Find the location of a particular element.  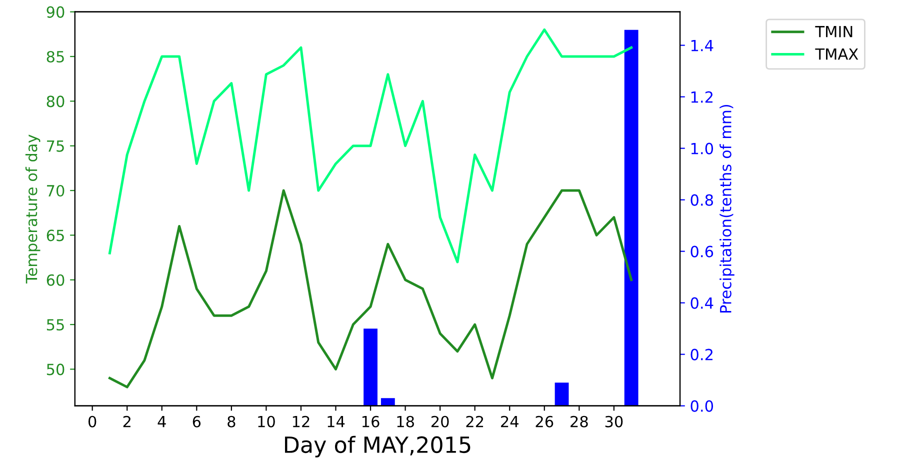

x-tick-label: 22 is located at coordinates (475, 422).